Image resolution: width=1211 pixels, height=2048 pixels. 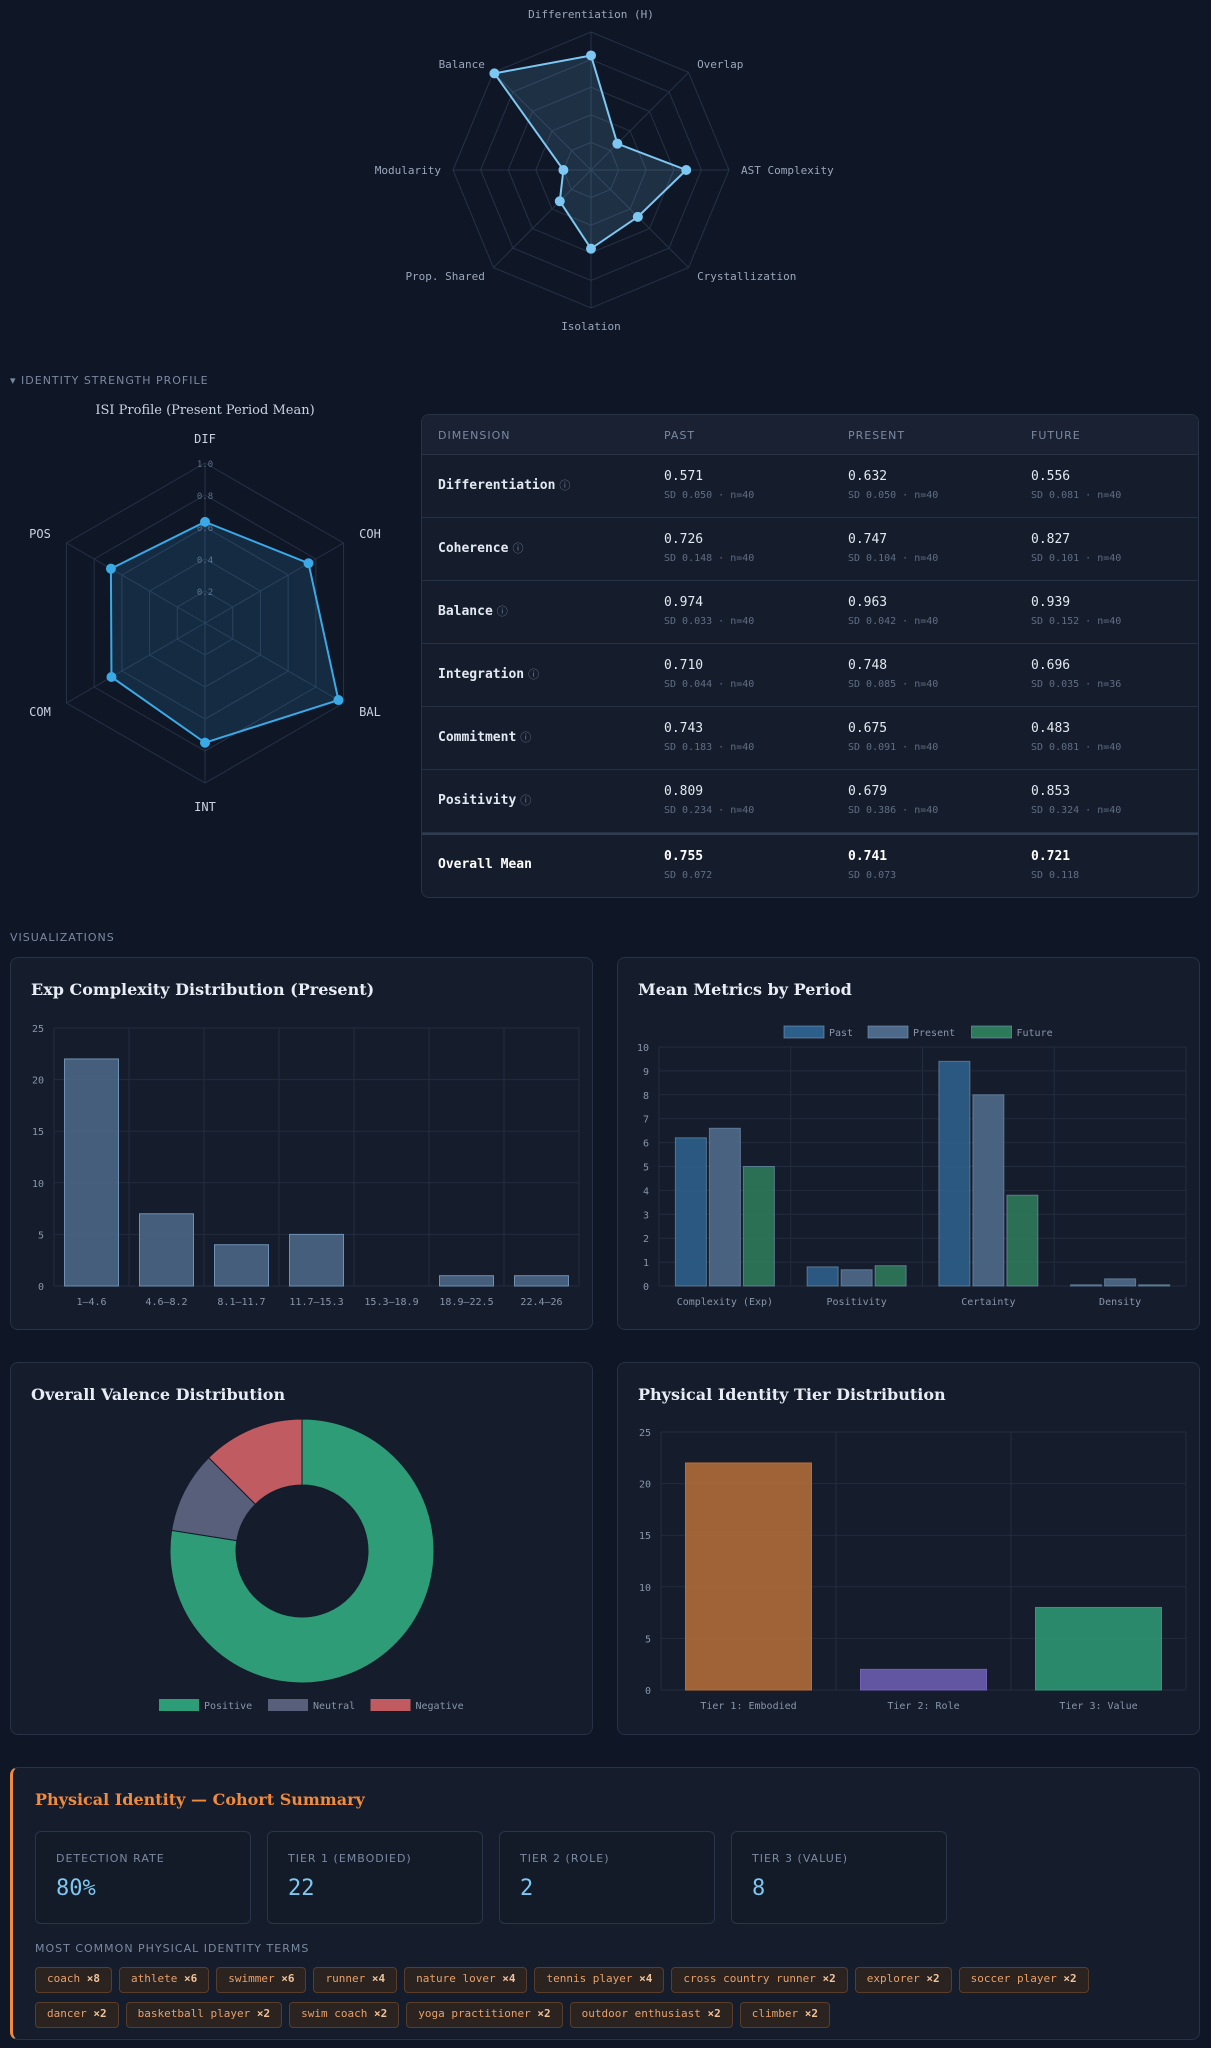 I want to click on stat-card-tier3: TIER 3 (VALUE) 8, so click(x=839, y=1877).